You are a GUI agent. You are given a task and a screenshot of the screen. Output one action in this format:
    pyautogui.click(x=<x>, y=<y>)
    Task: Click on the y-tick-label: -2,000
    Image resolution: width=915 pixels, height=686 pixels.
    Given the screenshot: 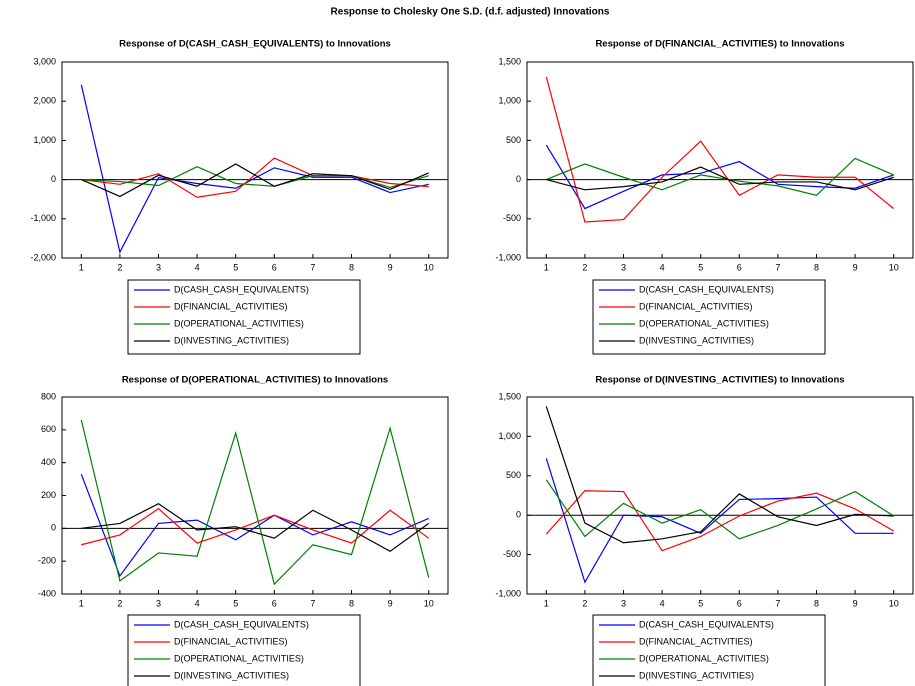 What is the action you would take?
    pyautogui.click(x=43, y=257)
    